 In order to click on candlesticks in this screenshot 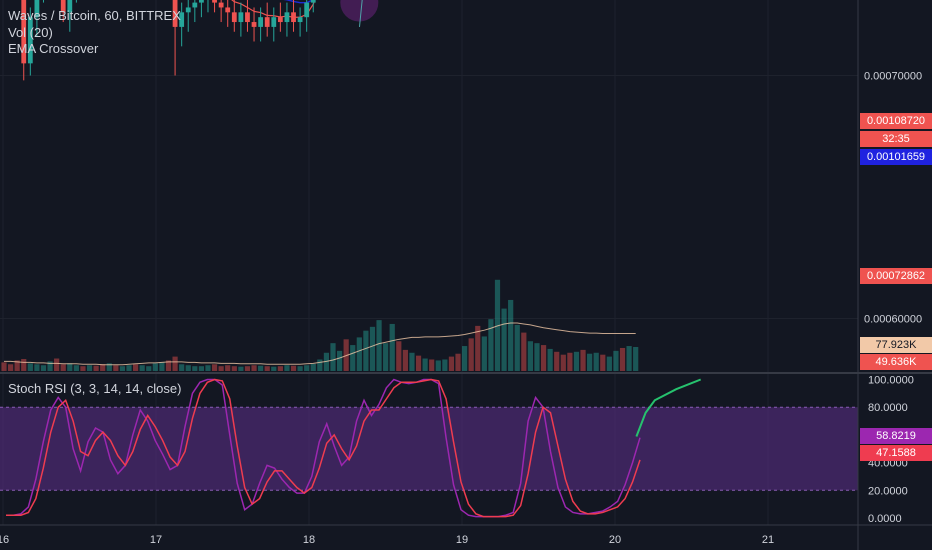, I will do `click(168, 40)`.